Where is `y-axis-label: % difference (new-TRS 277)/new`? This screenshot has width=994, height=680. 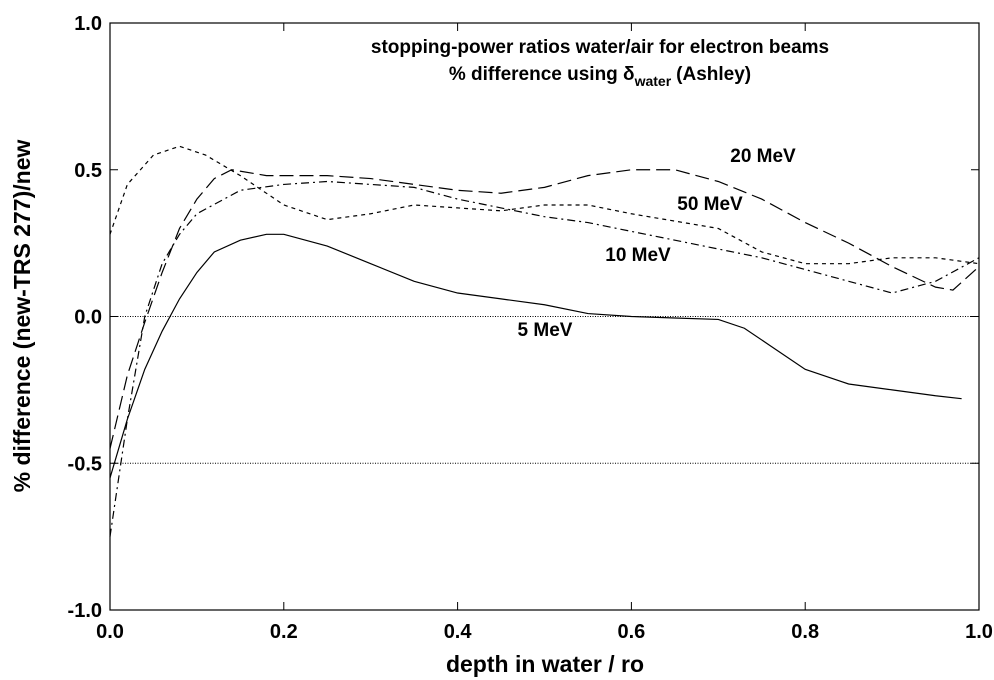 y-axis-label: % difference (new-TRS 277)/new is located at coordinates (22, 316).